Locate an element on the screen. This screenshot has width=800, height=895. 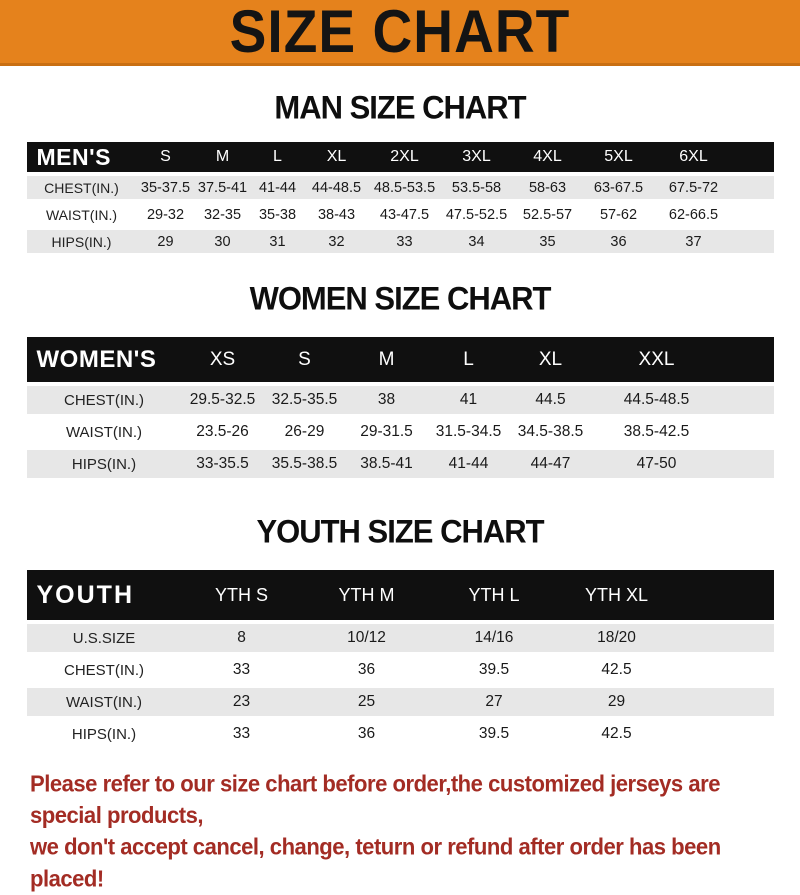
youth-chest-row: CHEST(IN.) 33 36 39.5 42.5 is located at coordinates (400, 670).